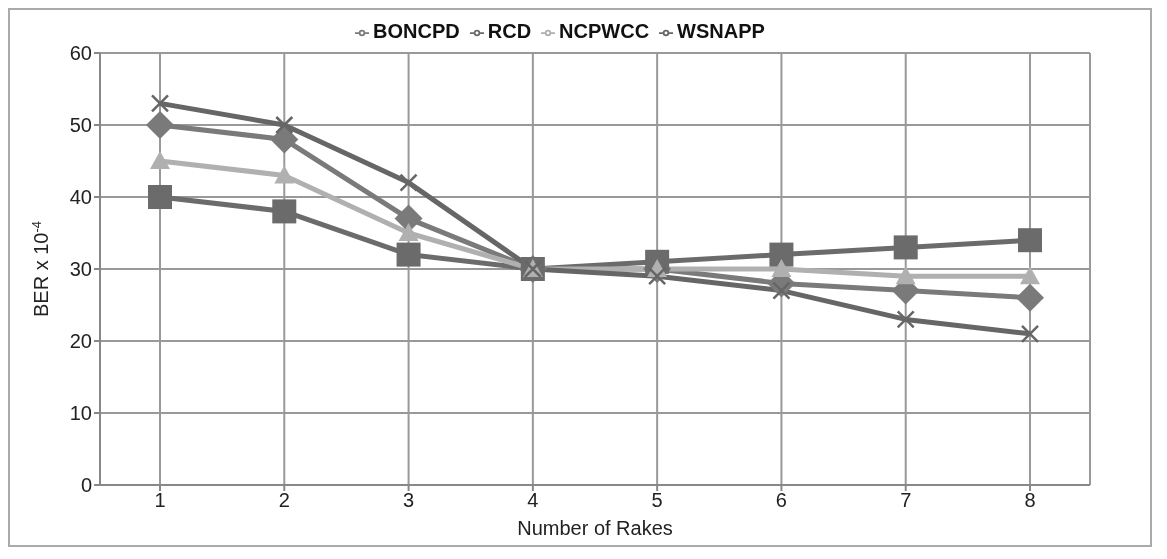  Describe the element at coordinates (284, 500) in the screenshot. I see `x-tick-label: 2` at that location.